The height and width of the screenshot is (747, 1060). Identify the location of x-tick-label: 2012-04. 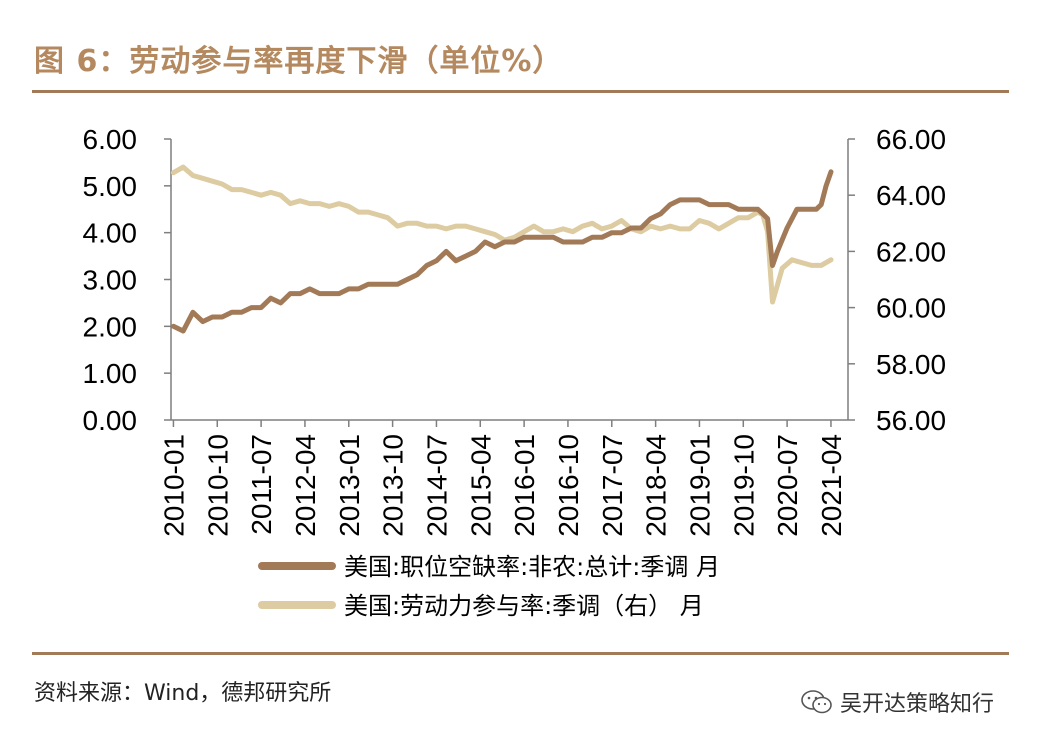
(305, 485).